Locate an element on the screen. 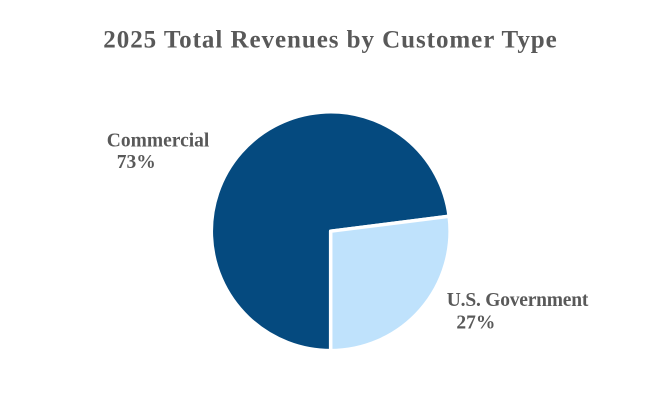  svg-text: U.S. Government is located at coordinates (518, 300).